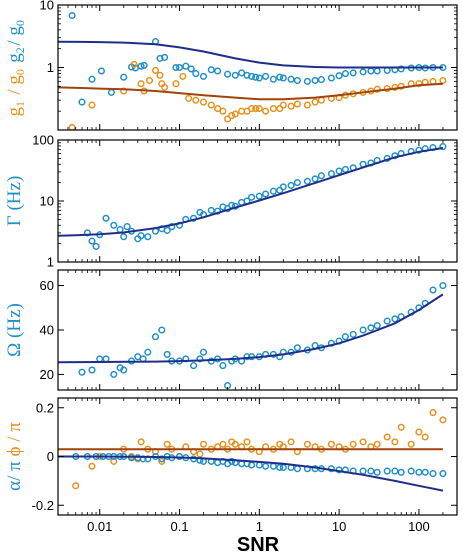 This screenshot has width=463, height=560. I want to click on y-tick-label: 1, so click(50, 67).